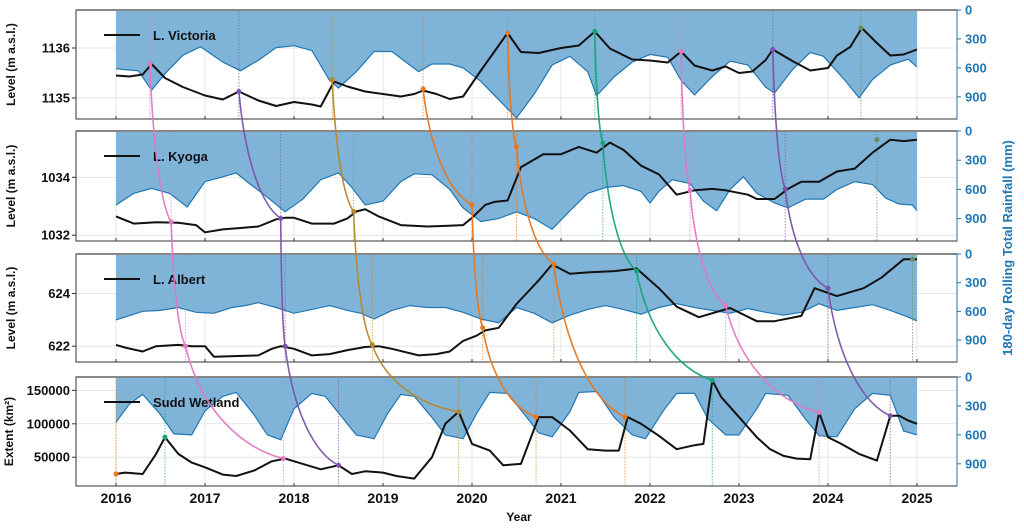 The image size is (1024, 529). I want to click on x-tick-label: 2018, so click(293, 498).